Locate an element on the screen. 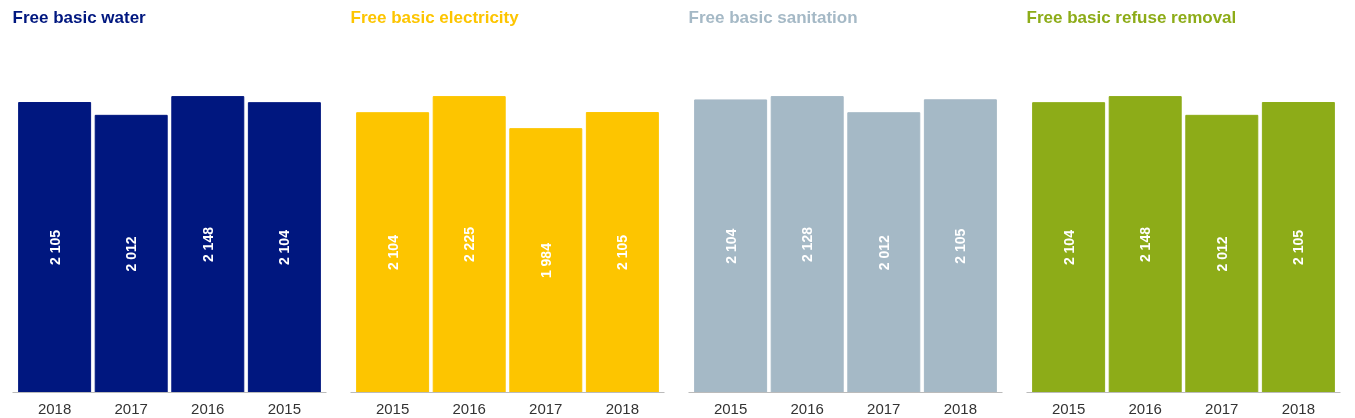 The image size is (1355, 418). chart-title: Free basic water is located at coordinates (79, 17).